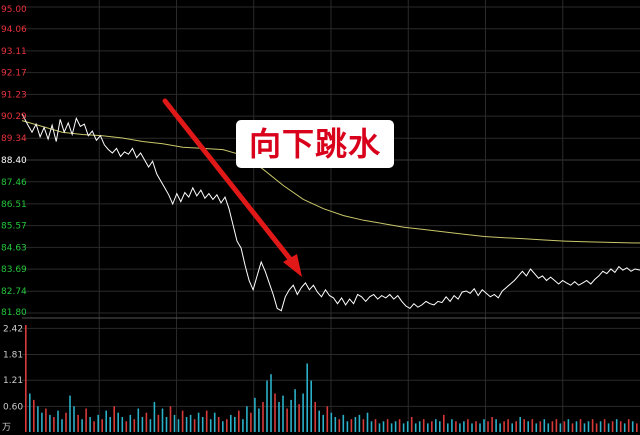  I want to click on annotation-box, so click(315, 144).